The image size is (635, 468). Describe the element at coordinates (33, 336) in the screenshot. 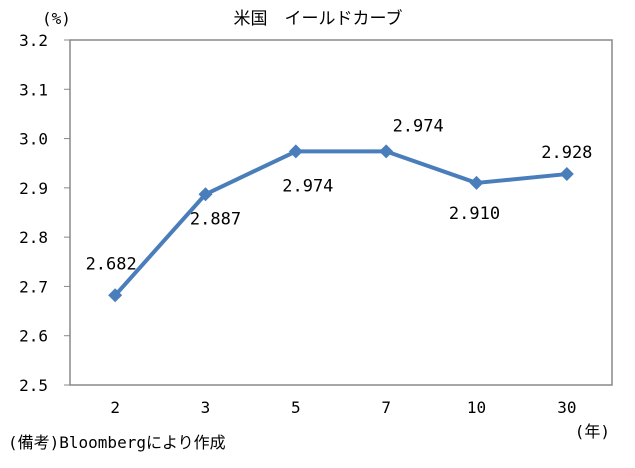

I see `y-tick-label: 2.6` at that location.